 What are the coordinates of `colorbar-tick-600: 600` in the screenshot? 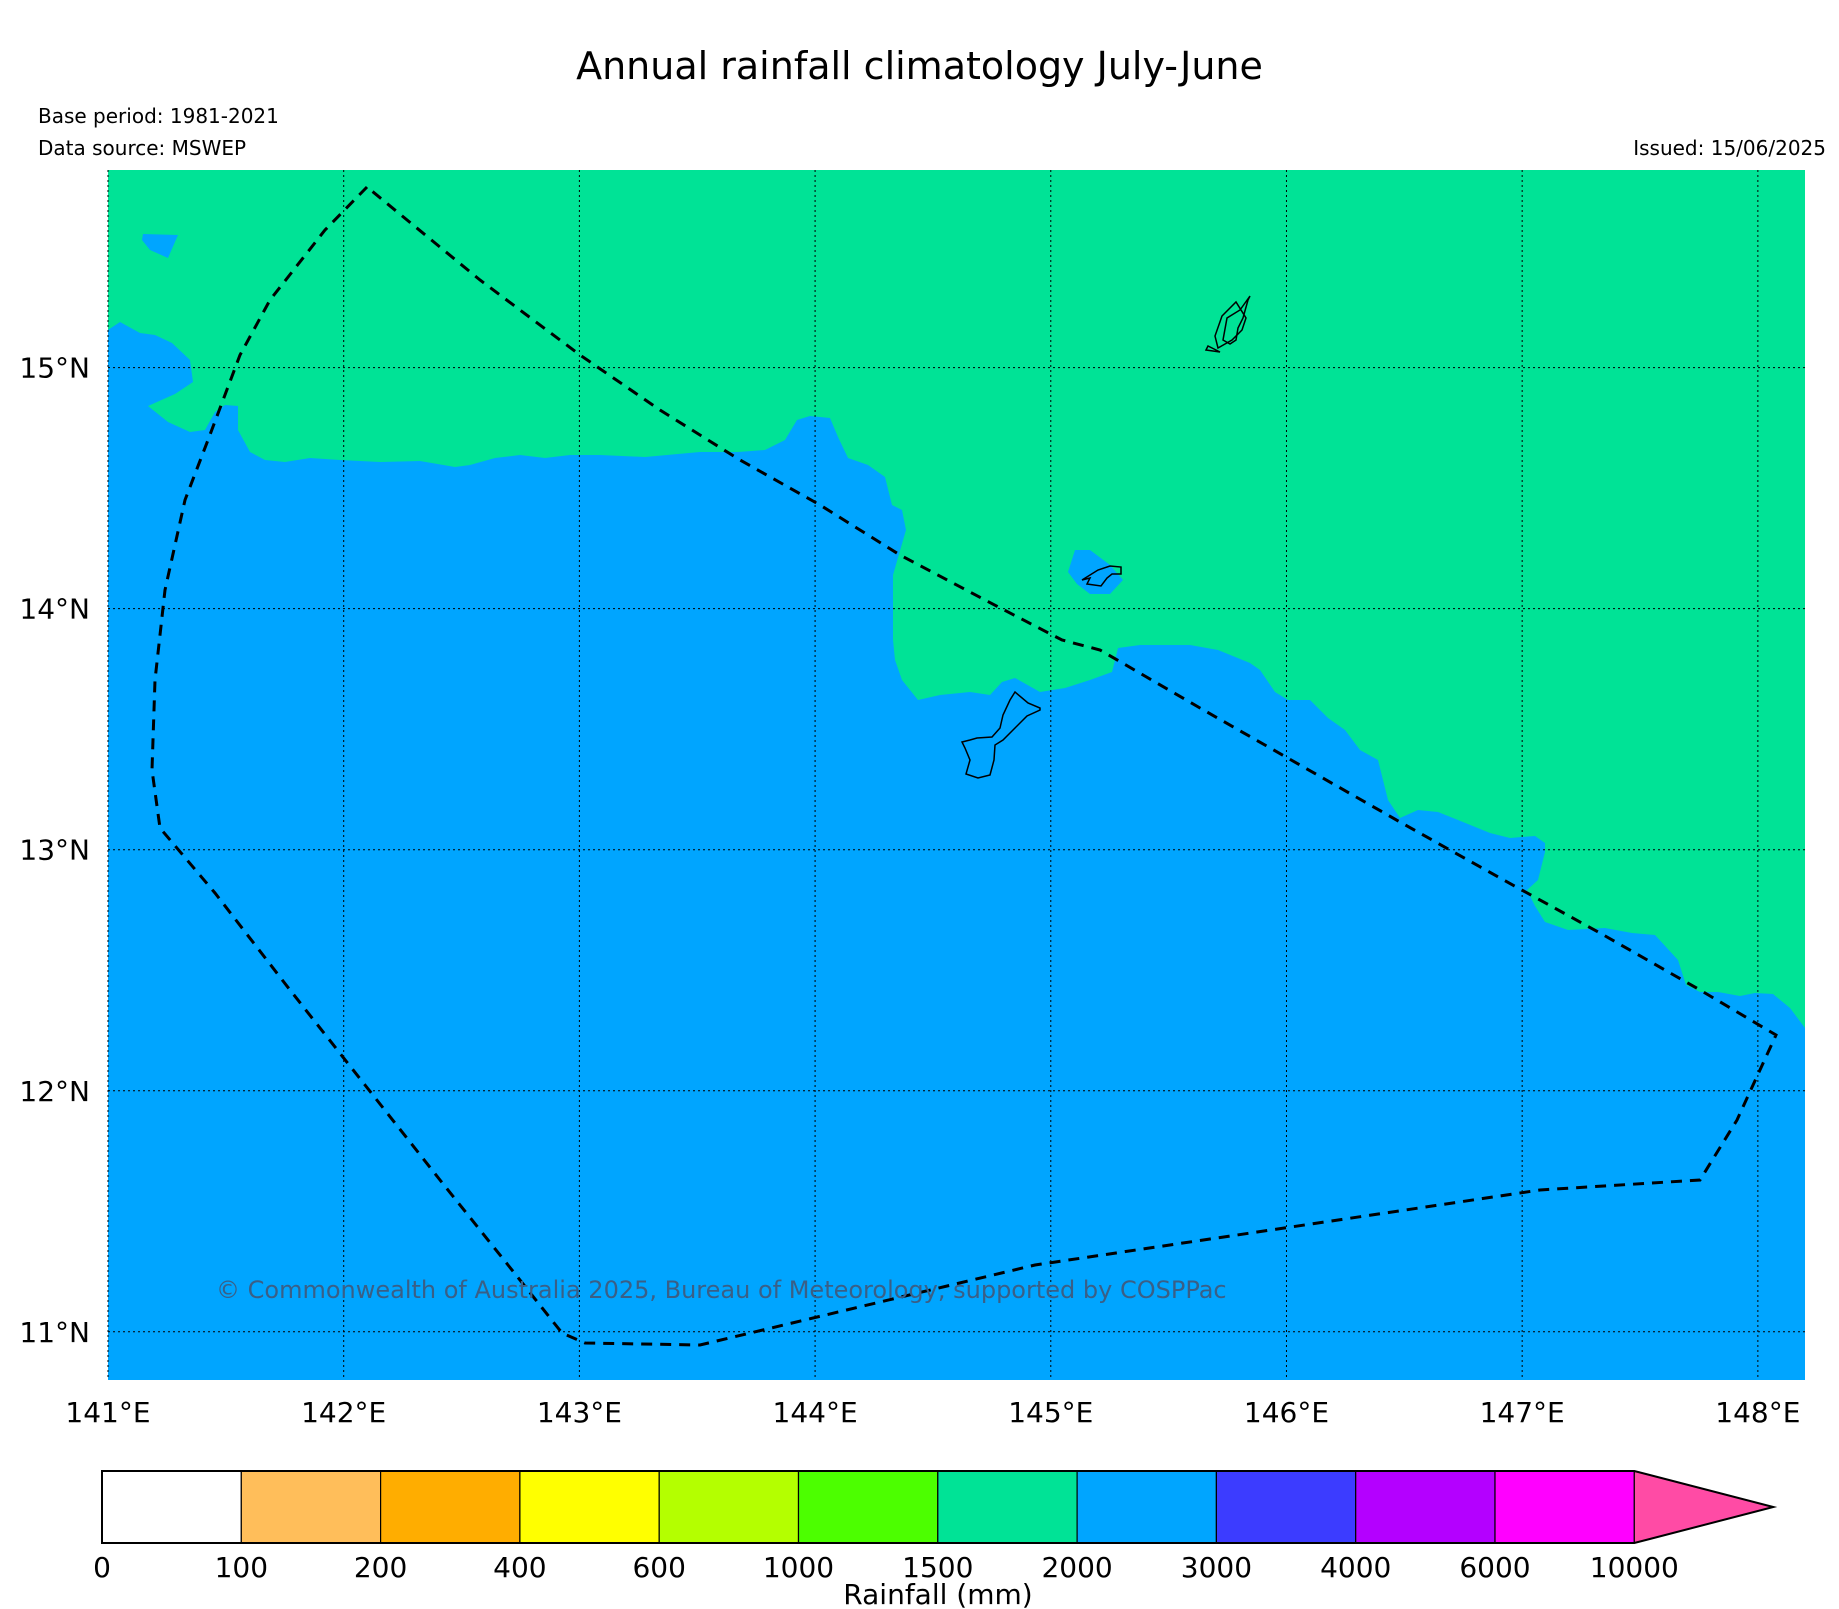 It's located at (658, 1567).